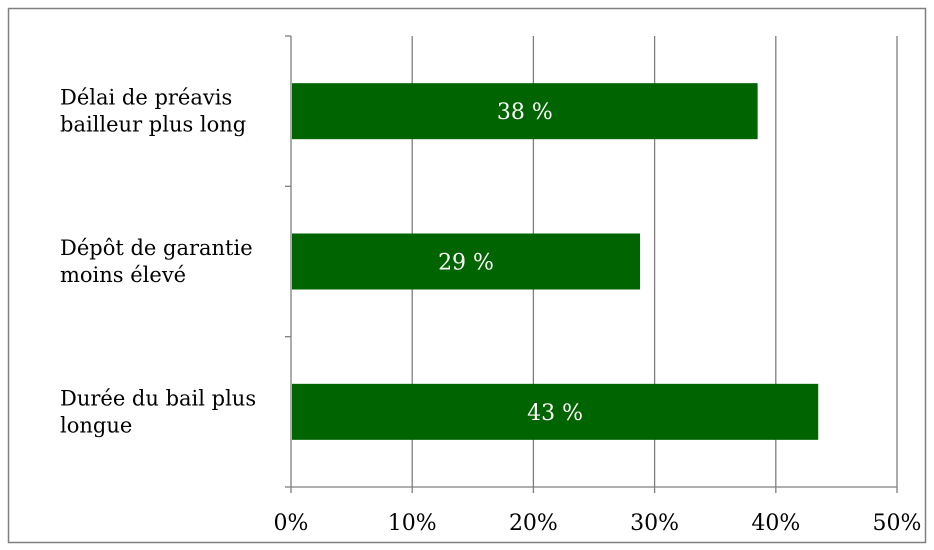 The image size is (934, 550). I want to click on data-label-0: 38 %, so click(525, 112).